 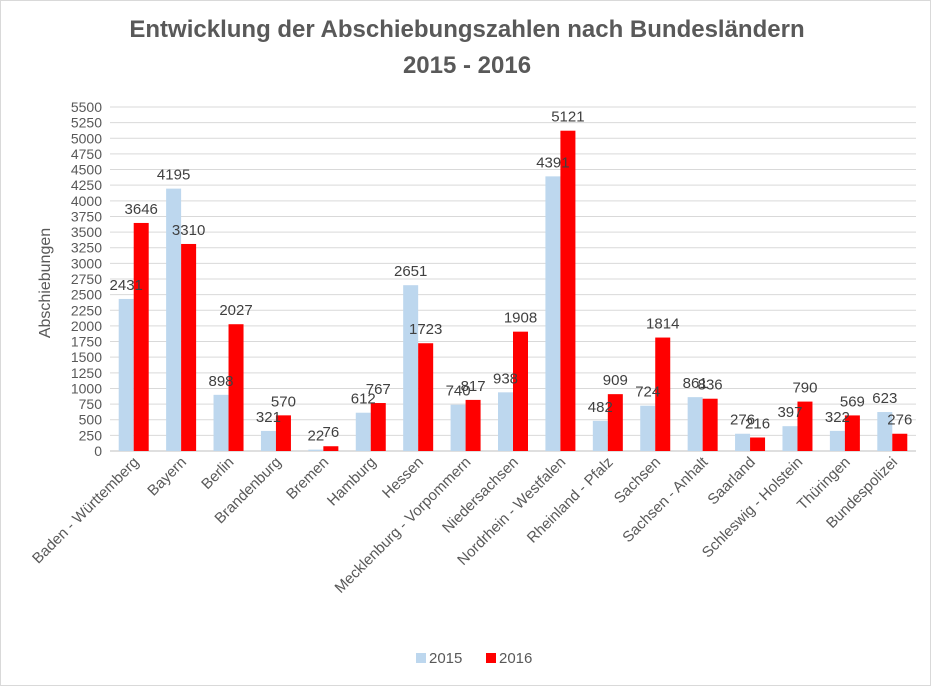 What do you see at coordinates (757, 423) in the screenshot?
I see `data-label: 216` at bounding box center [757, 423].